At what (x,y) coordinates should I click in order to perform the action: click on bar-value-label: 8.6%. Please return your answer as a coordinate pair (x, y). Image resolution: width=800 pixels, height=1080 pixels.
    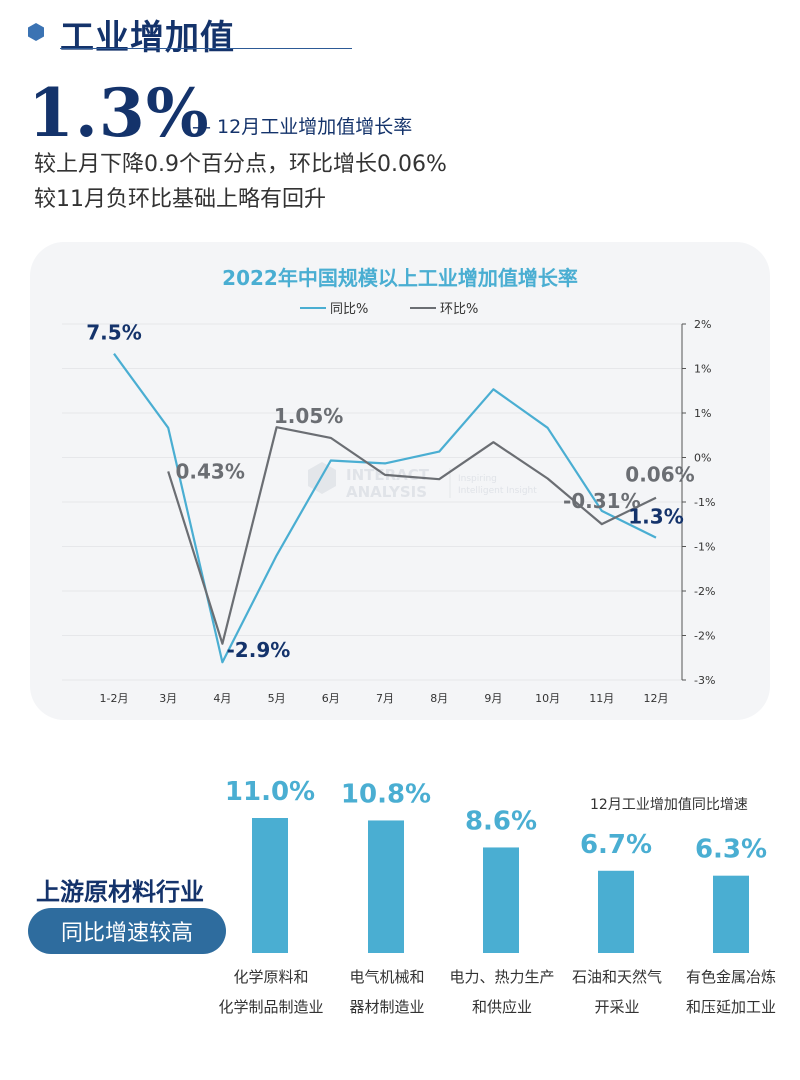
    Looking at the image, I should click on (501, 821).